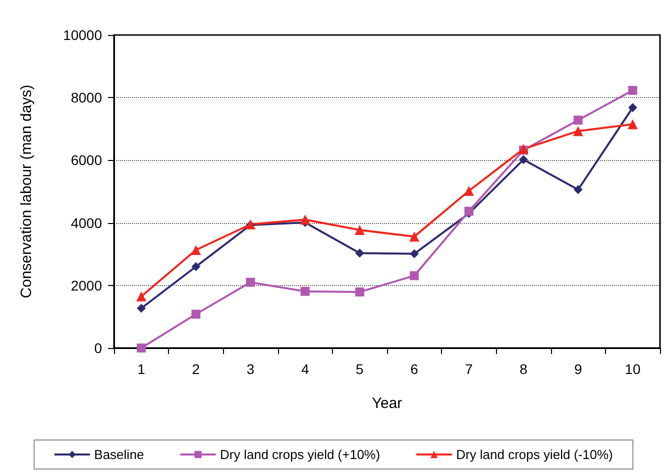 Image resolution: width=667 pixels, height=473 pixels. What do you see at coordinates (578, 369) in the screenshot?
I see `x-tick-label: 9` at bounding box center [578, 369].